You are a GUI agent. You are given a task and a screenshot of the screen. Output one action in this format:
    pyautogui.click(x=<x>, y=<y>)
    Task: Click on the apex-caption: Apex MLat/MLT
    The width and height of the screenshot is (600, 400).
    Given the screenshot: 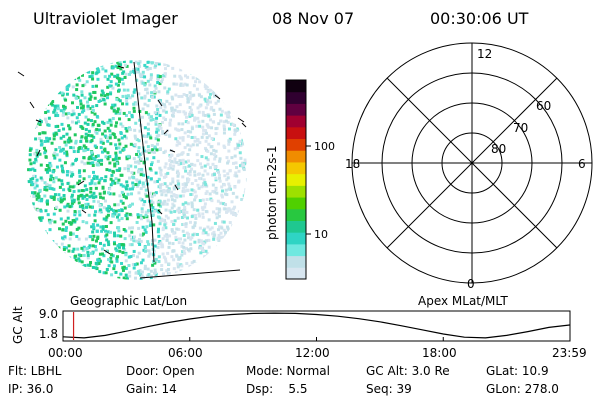 What is the action you would take?
    pyautogui.click(x=463, y=301)
    